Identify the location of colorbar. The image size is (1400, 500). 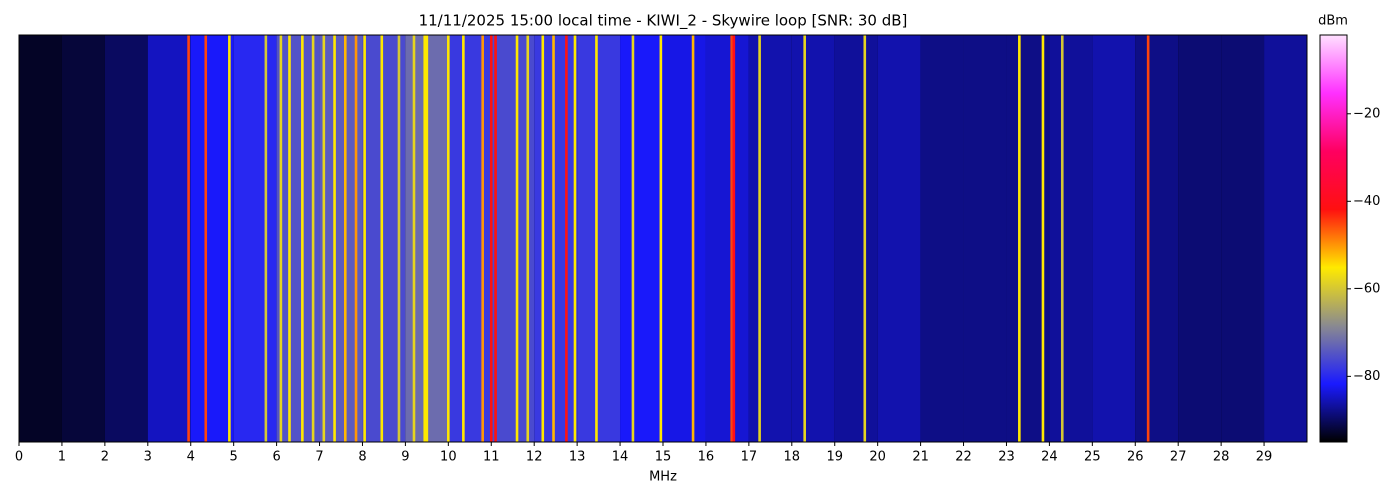
(1333, 238).